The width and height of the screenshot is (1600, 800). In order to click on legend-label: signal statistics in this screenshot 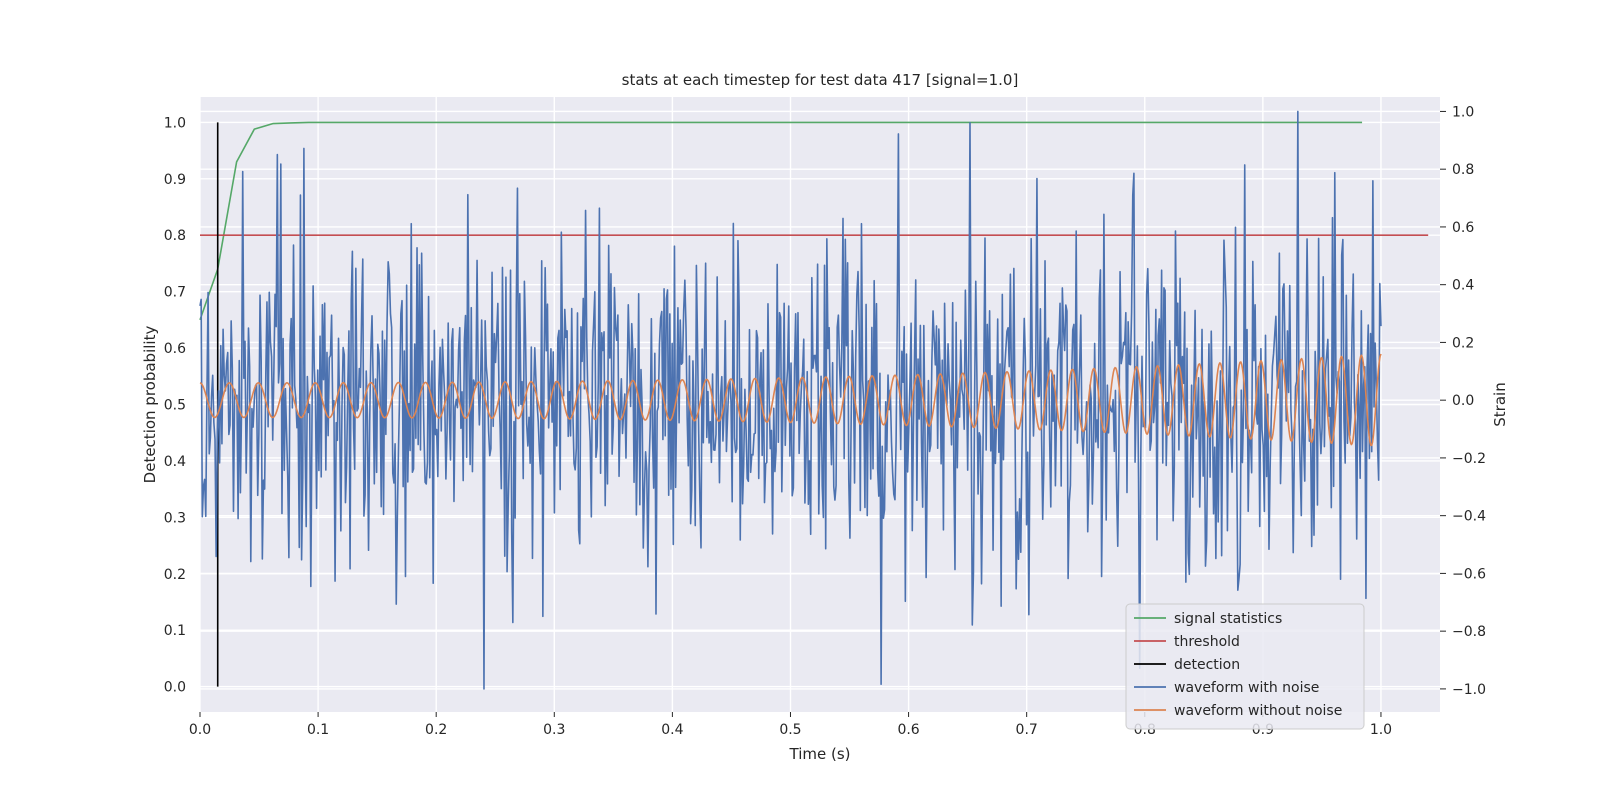, I will do `click(1228, 619)`.